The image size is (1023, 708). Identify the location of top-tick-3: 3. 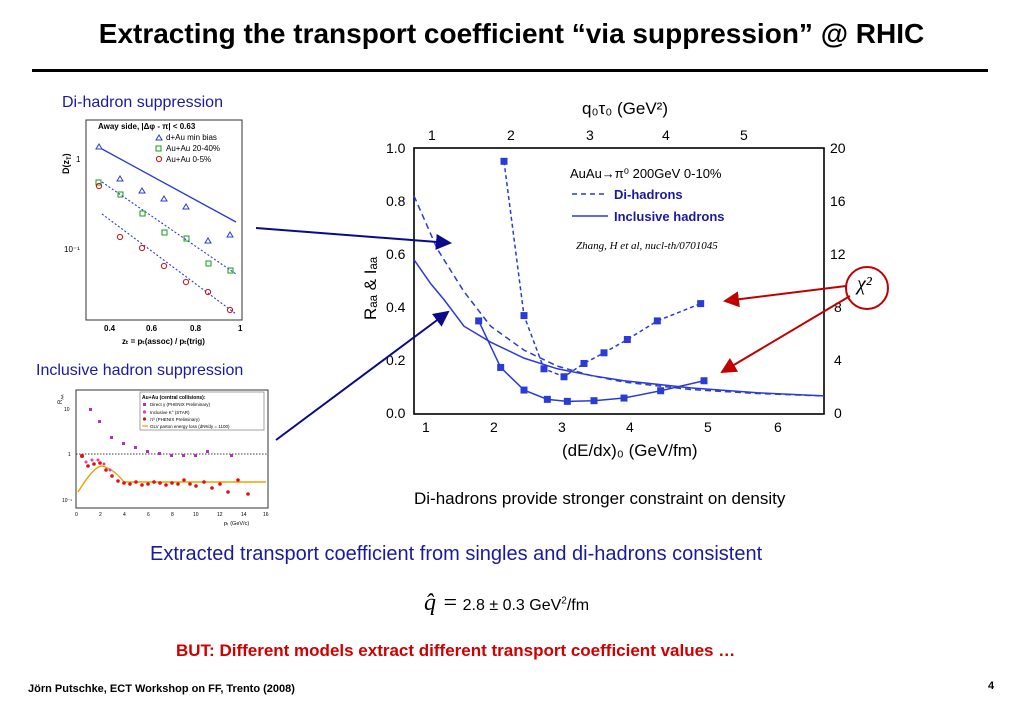
(590, 135).